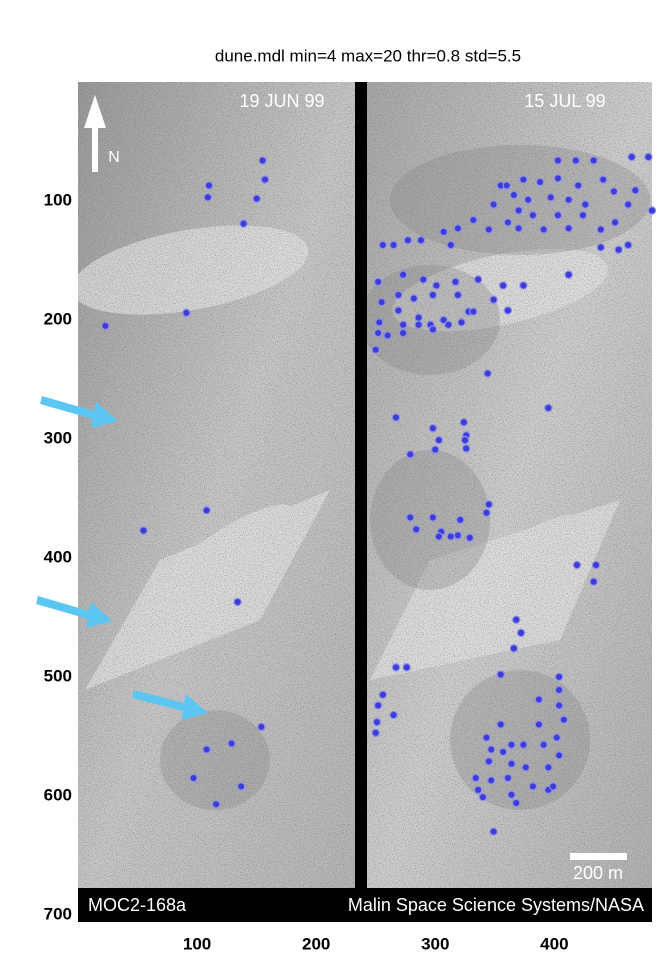  I want to click on x-tick-label: 400, so click(554, 943).